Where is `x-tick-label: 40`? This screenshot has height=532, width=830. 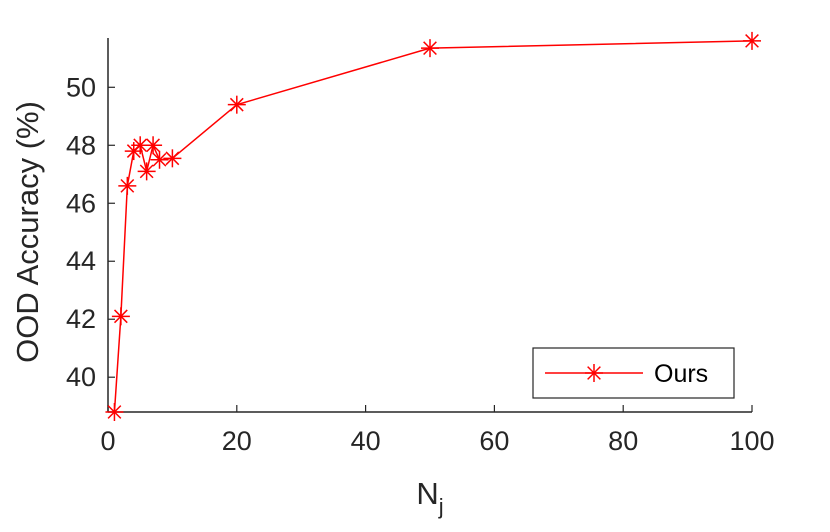
x-tick-label: 40 is located at coordinates (366, 441).